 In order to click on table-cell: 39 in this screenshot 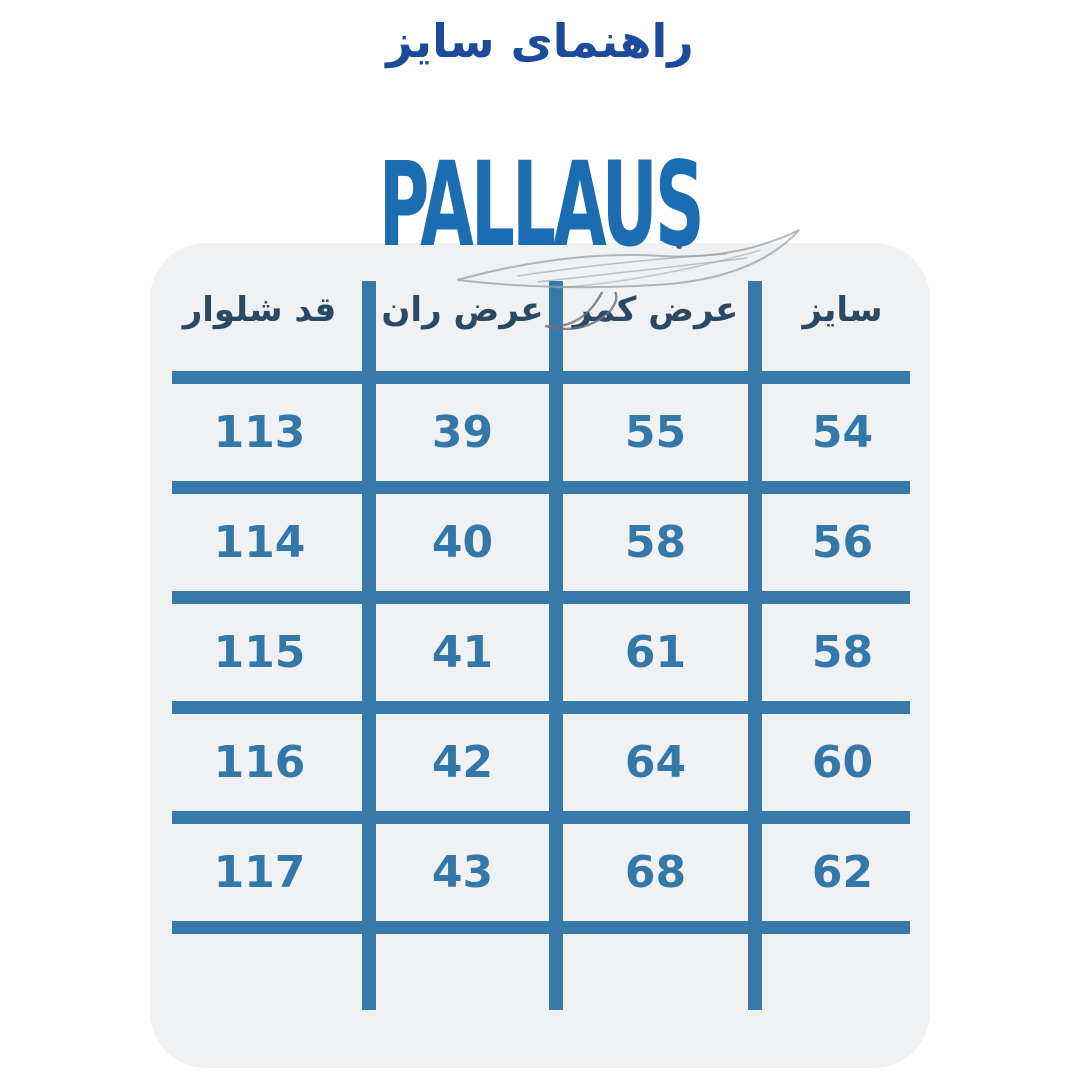, I will do `click(462, 432)`.